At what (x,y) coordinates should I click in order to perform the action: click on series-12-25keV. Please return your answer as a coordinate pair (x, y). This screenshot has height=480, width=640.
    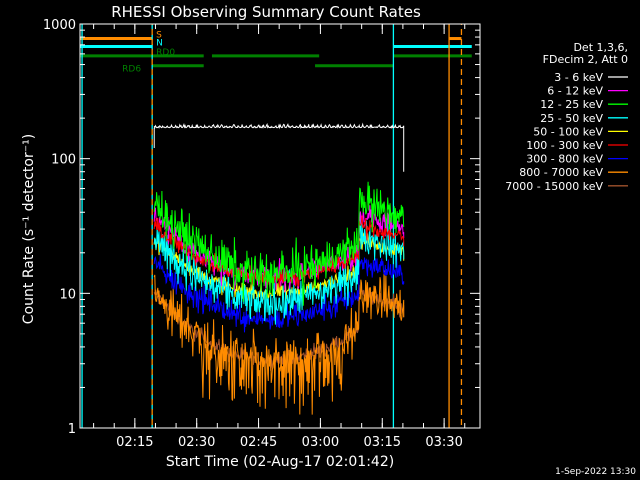
    Looking at the image, I should click on (279, 243).